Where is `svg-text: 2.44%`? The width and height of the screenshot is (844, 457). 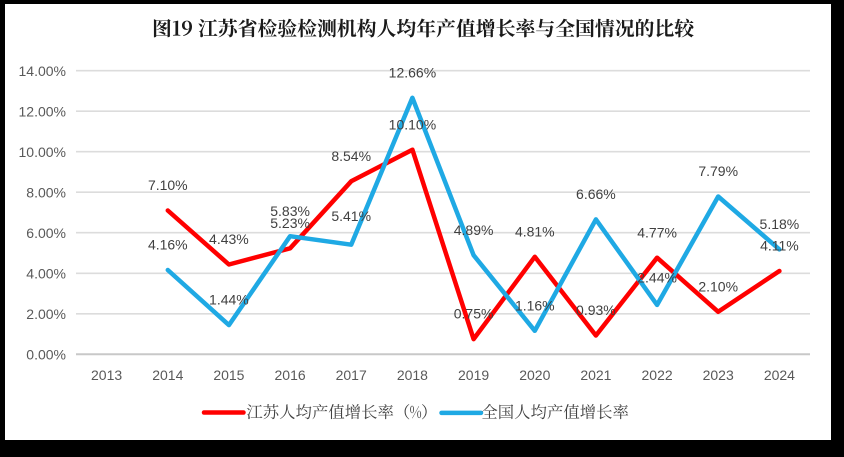 svg-text: 2.44% is located at coordinates (657, 277).